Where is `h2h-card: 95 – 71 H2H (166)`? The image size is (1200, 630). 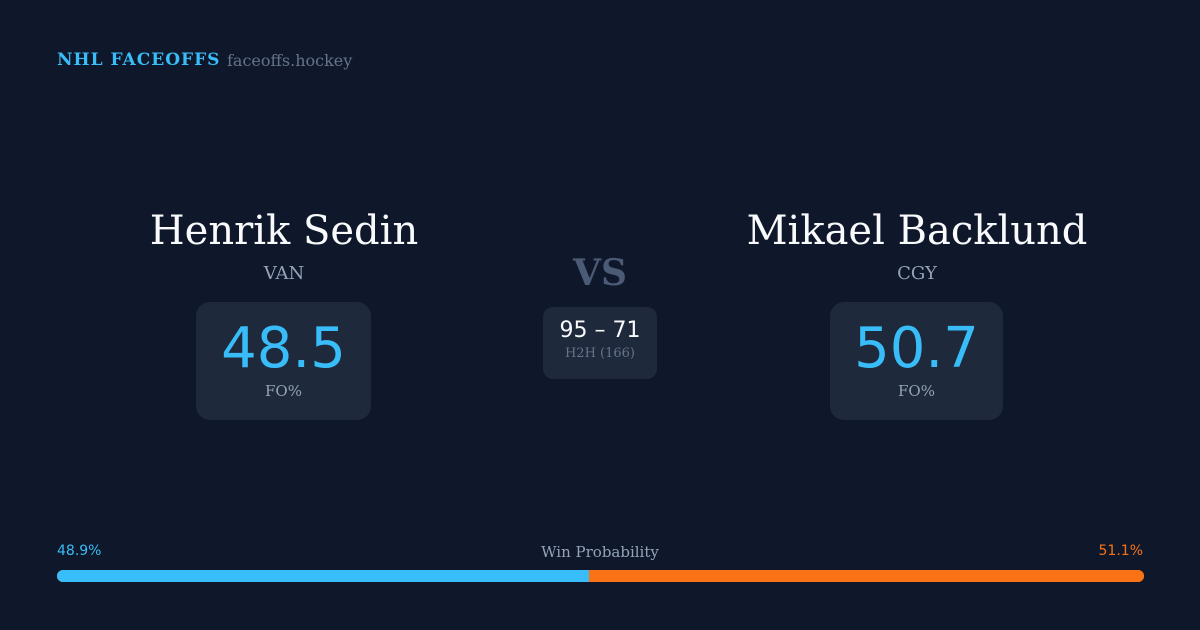 h2h-card: 95 – 71 H2H (166) is located at coordinates (600, 343).